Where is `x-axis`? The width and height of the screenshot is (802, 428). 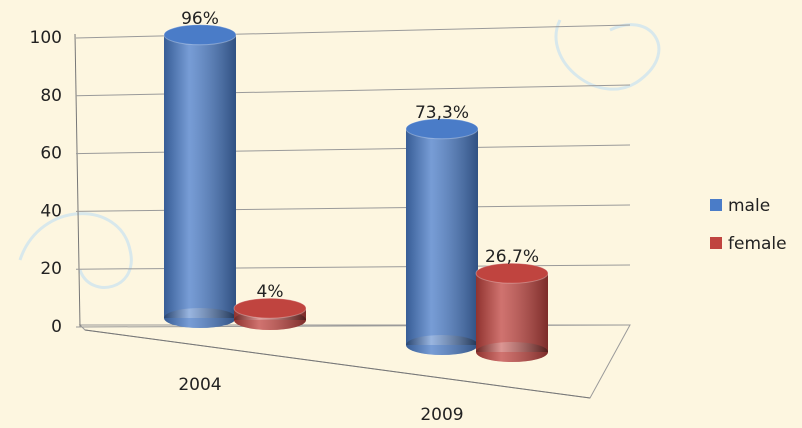 x-axis is located at coordinates (337, 364).